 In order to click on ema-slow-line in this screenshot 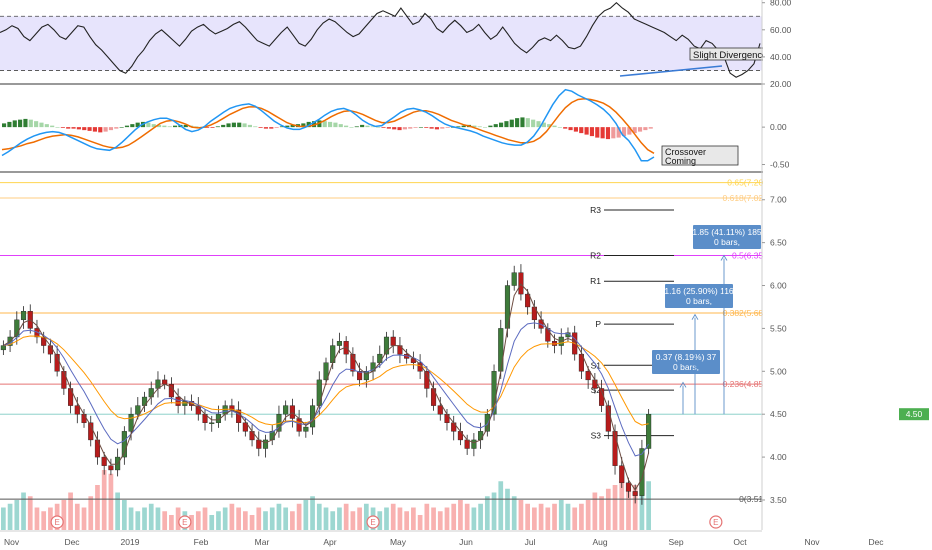, I will do `click(326, 380)`.